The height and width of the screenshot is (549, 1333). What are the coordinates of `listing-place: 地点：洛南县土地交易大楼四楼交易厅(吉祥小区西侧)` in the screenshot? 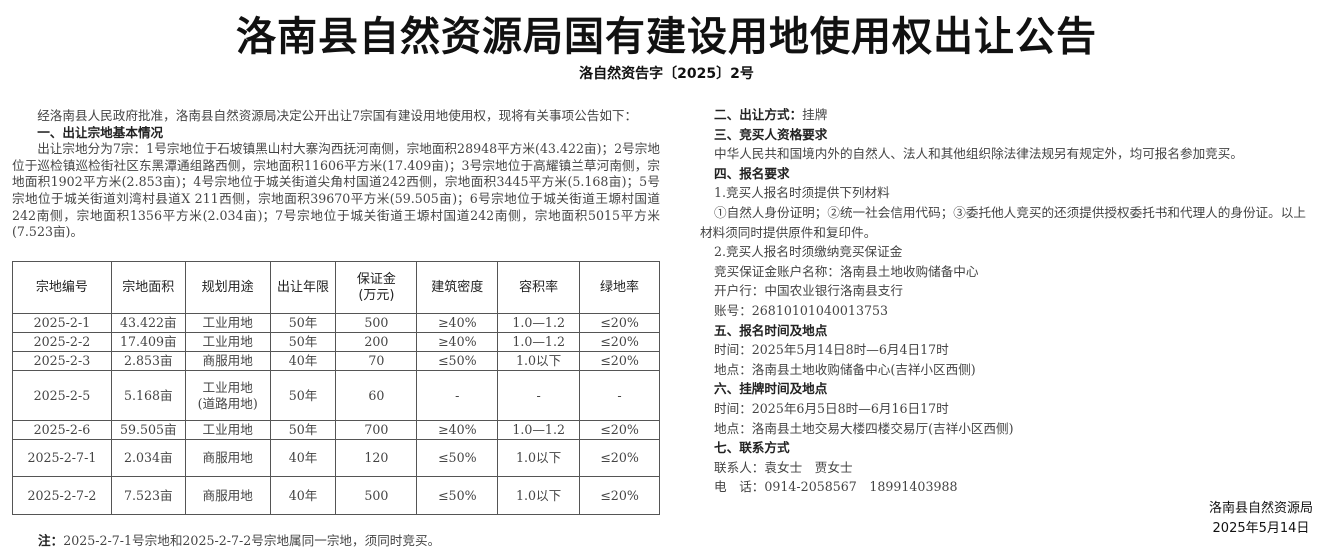 It's located at (864, 428).